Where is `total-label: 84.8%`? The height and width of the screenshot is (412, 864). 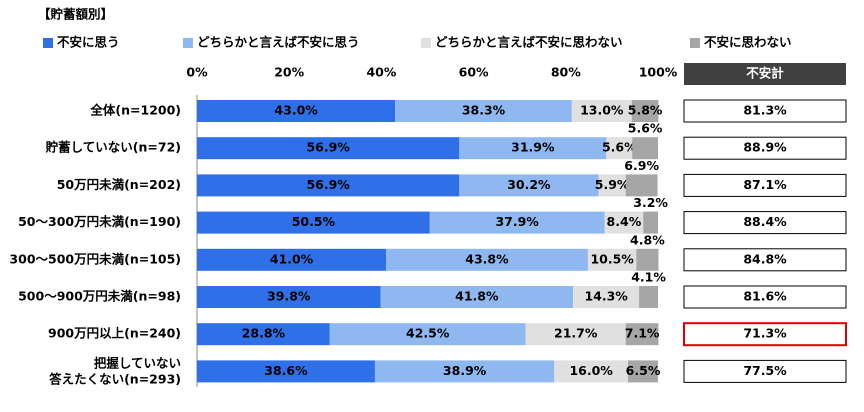
total-label: 84.8% is located at coordinates (765, 258).